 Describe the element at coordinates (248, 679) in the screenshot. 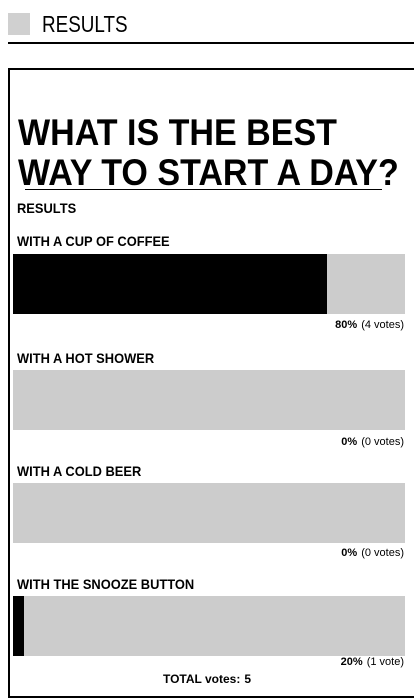

I see `total-votes-value: 5` at that location.